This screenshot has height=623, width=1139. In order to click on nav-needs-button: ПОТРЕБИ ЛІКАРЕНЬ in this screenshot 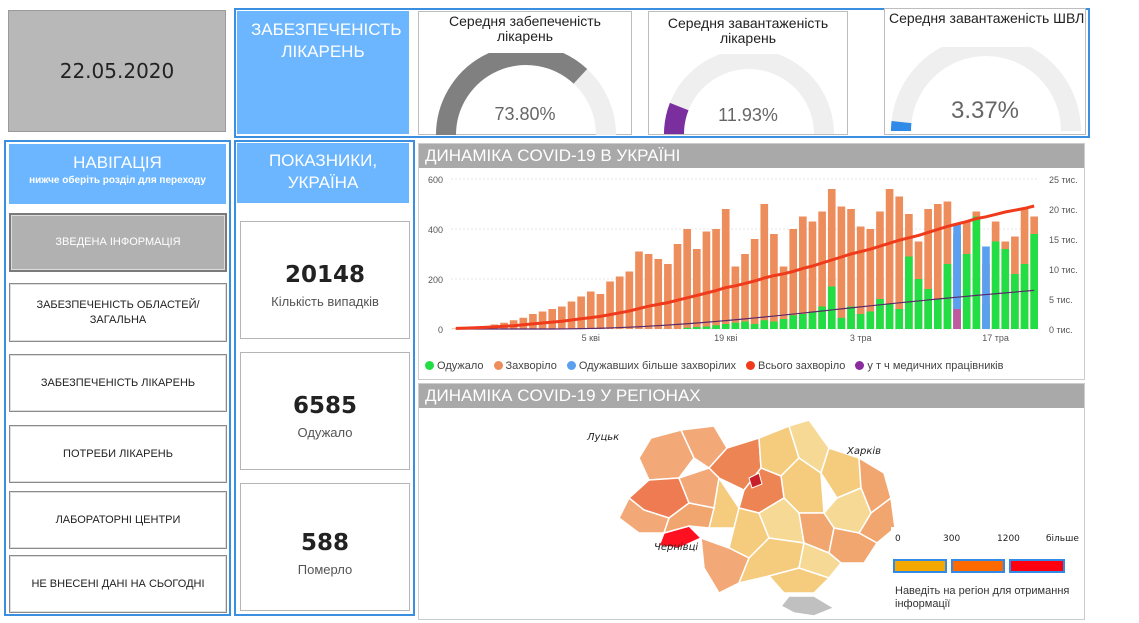, I will do `click(118, 454)`.